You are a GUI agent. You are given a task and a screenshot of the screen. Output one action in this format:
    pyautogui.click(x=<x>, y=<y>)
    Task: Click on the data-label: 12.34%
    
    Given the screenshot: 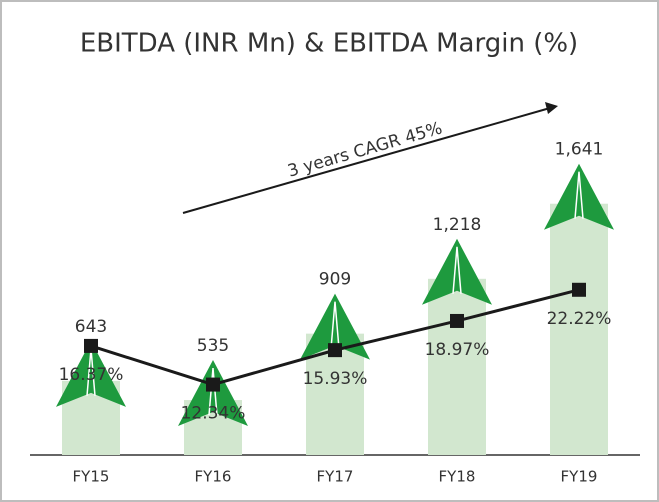 What is the action you would take?
    pyautogui.click(x=213, y=414)
    